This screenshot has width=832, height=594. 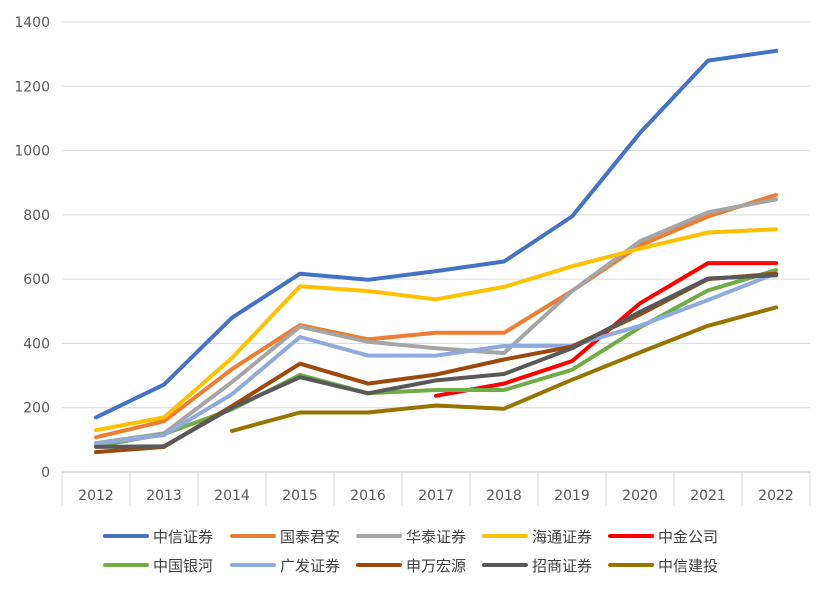 I want to click on x-tick-label: 2012, so click(x=96, y=496).